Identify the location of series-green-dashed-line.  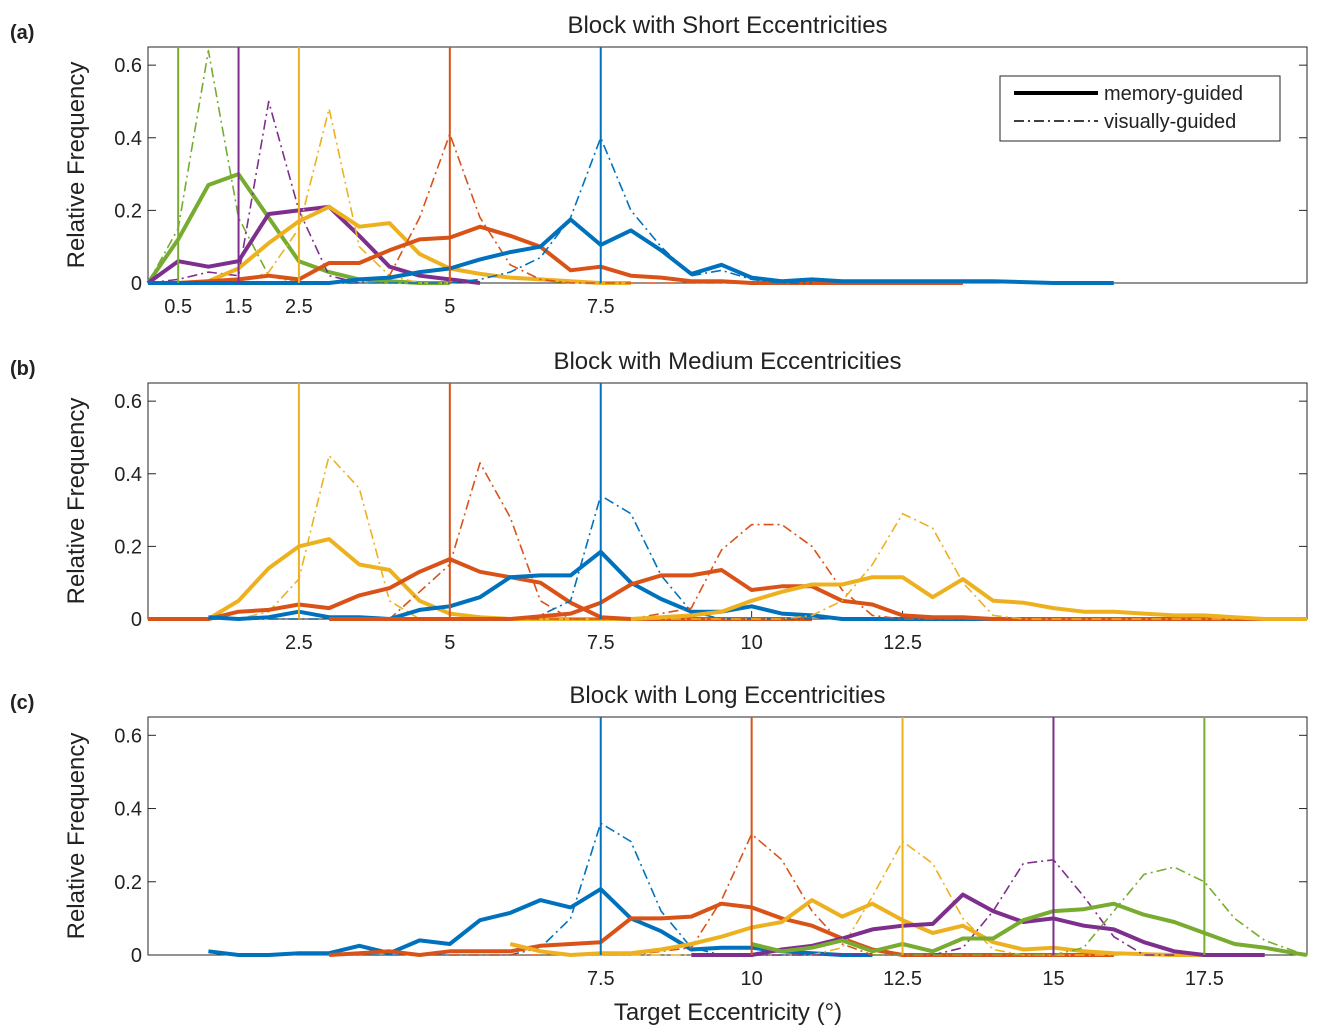
(1090, 911).